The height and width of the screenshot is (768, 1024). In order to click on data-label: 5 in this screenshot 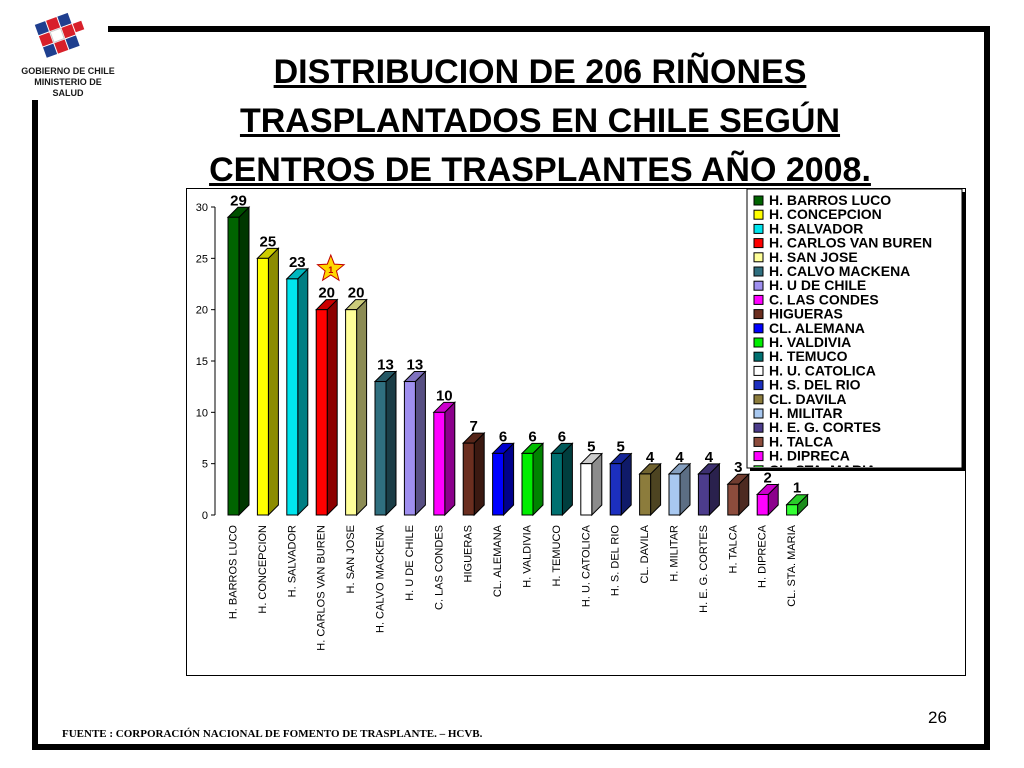, I will do `click(591, 447)`.